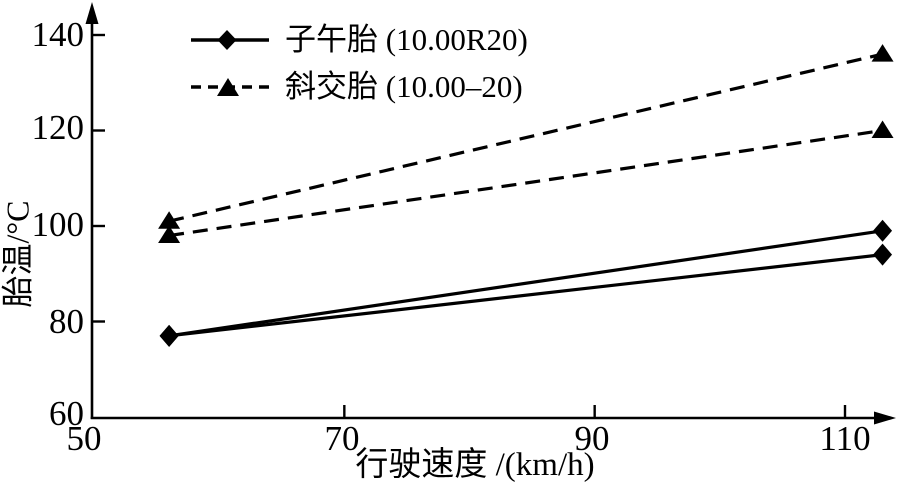 Image resolution: width=900 pixels, height=488 pixels. Describe the element at coordinates (84, 438) in the screenshot. I see `x-tick-label-50: 50` at that location.